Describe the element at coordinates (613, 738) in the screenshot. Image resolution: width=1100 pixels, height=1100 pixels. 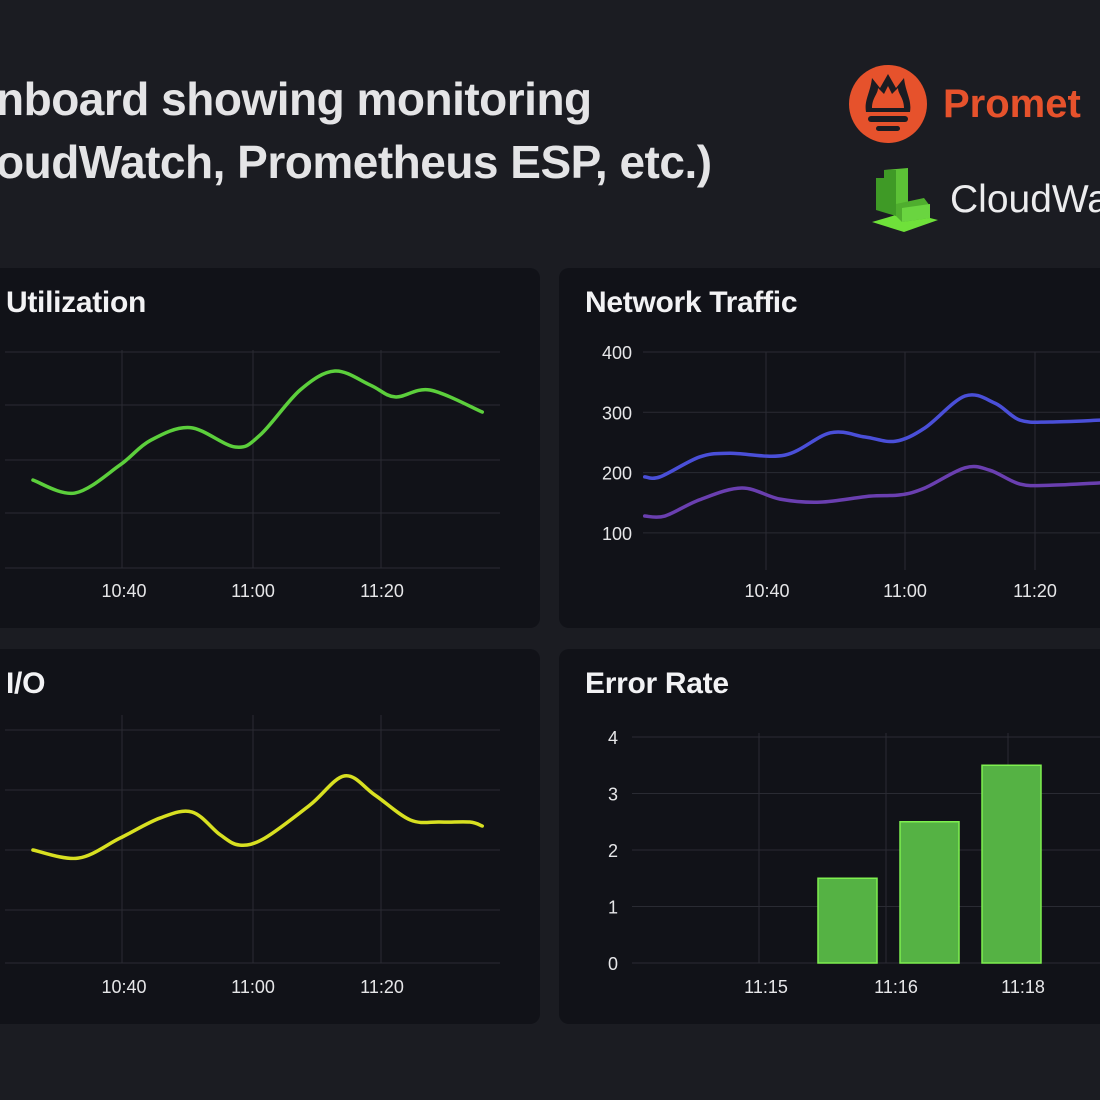
I see `y-tick-label: 4` at that location.